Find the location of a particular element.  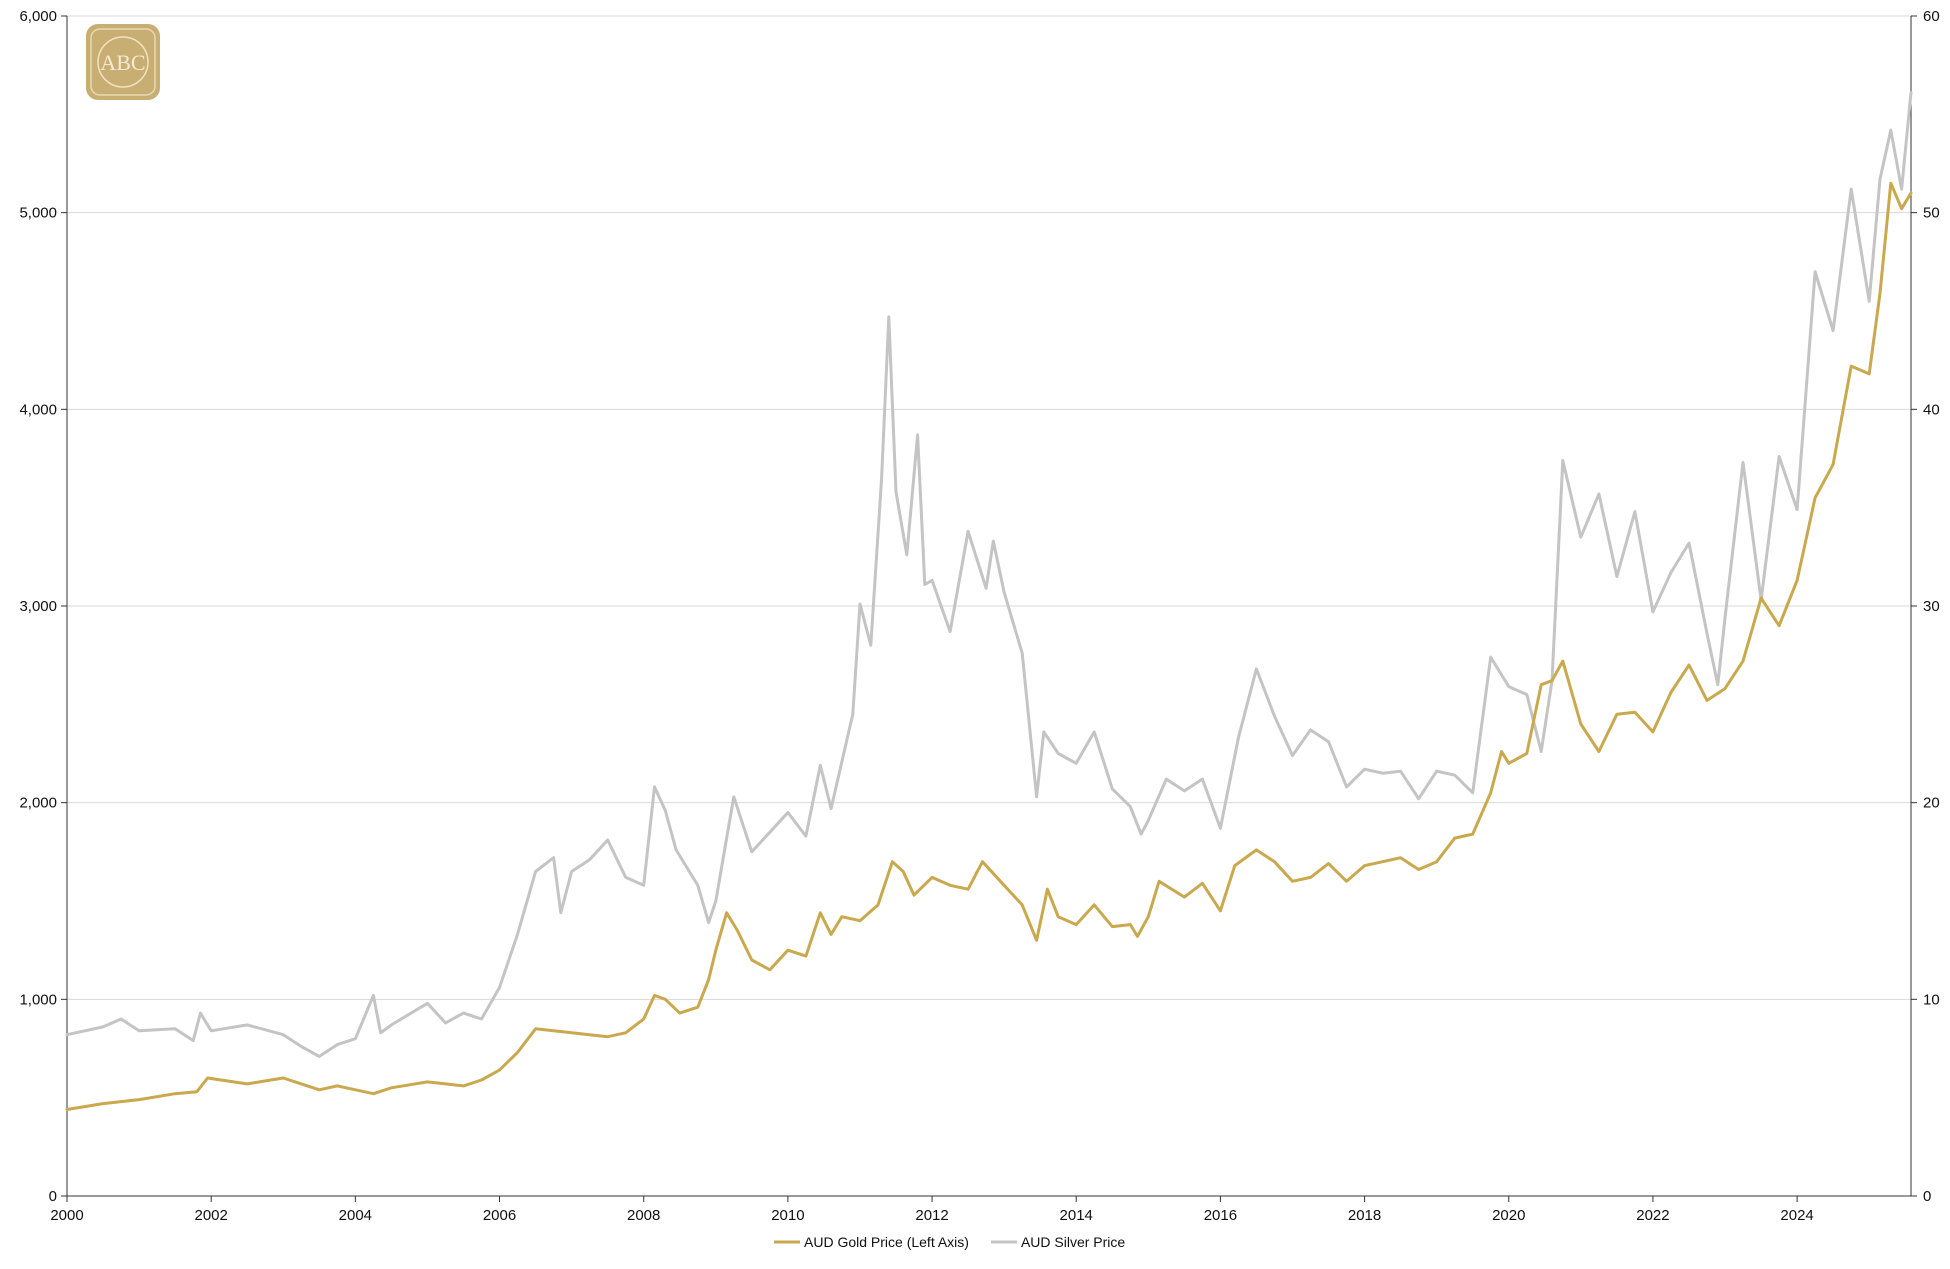

logo-text: ABC is located at coordinates (122, 62).